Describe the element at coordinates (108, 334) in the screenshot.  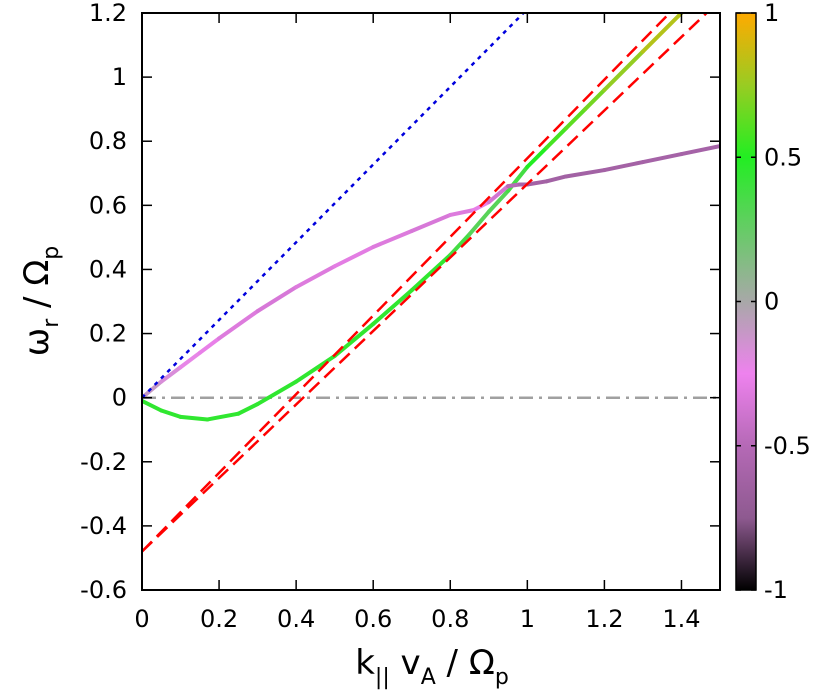
I see `y-tick-label: 0.2` at that location.